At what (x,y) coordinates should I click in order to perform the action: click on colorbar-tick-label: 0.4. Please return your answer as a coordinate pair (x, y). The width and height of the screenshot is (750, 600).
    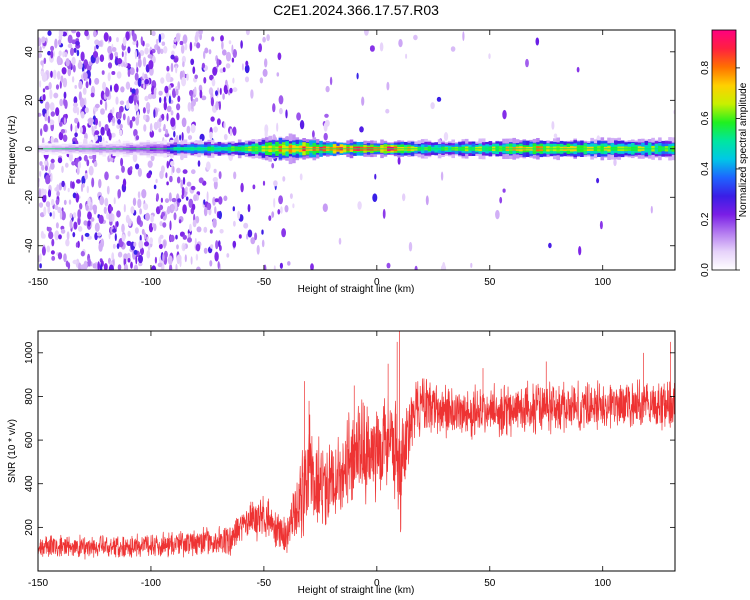
    Looking at the image, I should click on (705, 169).